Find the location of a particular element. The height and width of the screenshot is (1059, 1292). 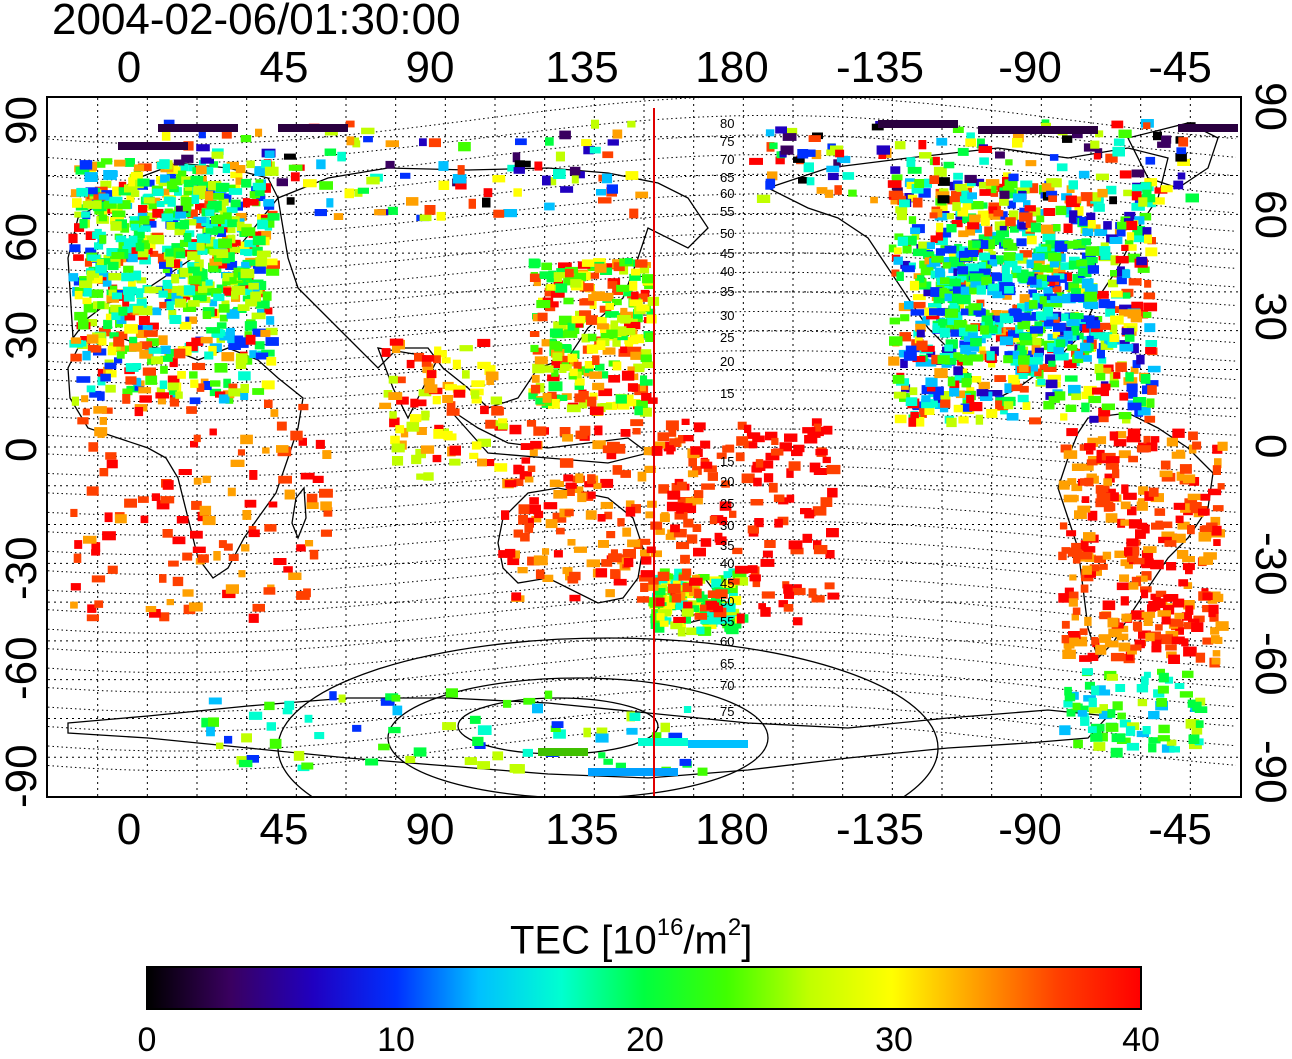

contour-label: 45 is located at coordinates (727, 583).